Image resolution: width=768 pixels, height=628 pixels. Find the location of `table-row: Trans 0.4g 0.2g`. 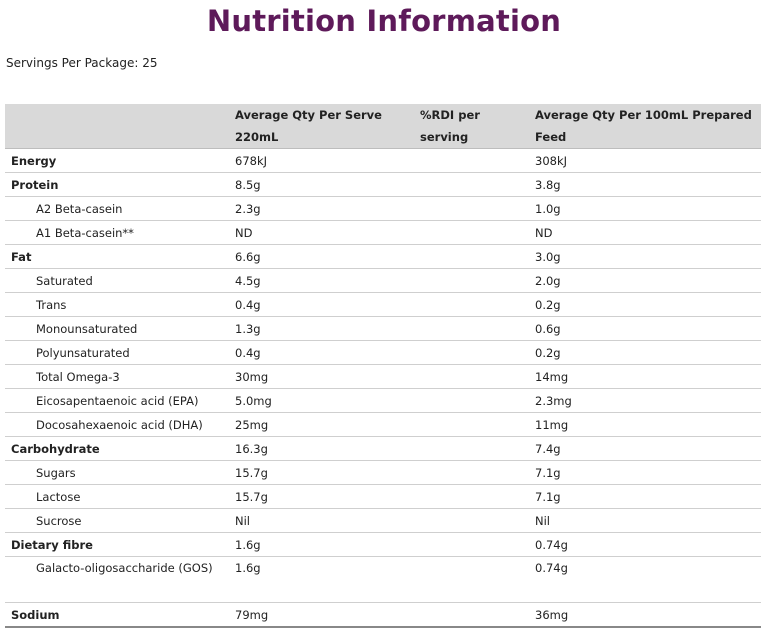

table-row: Trans 0.4g 0.2g is located at coordinates (383, 304).